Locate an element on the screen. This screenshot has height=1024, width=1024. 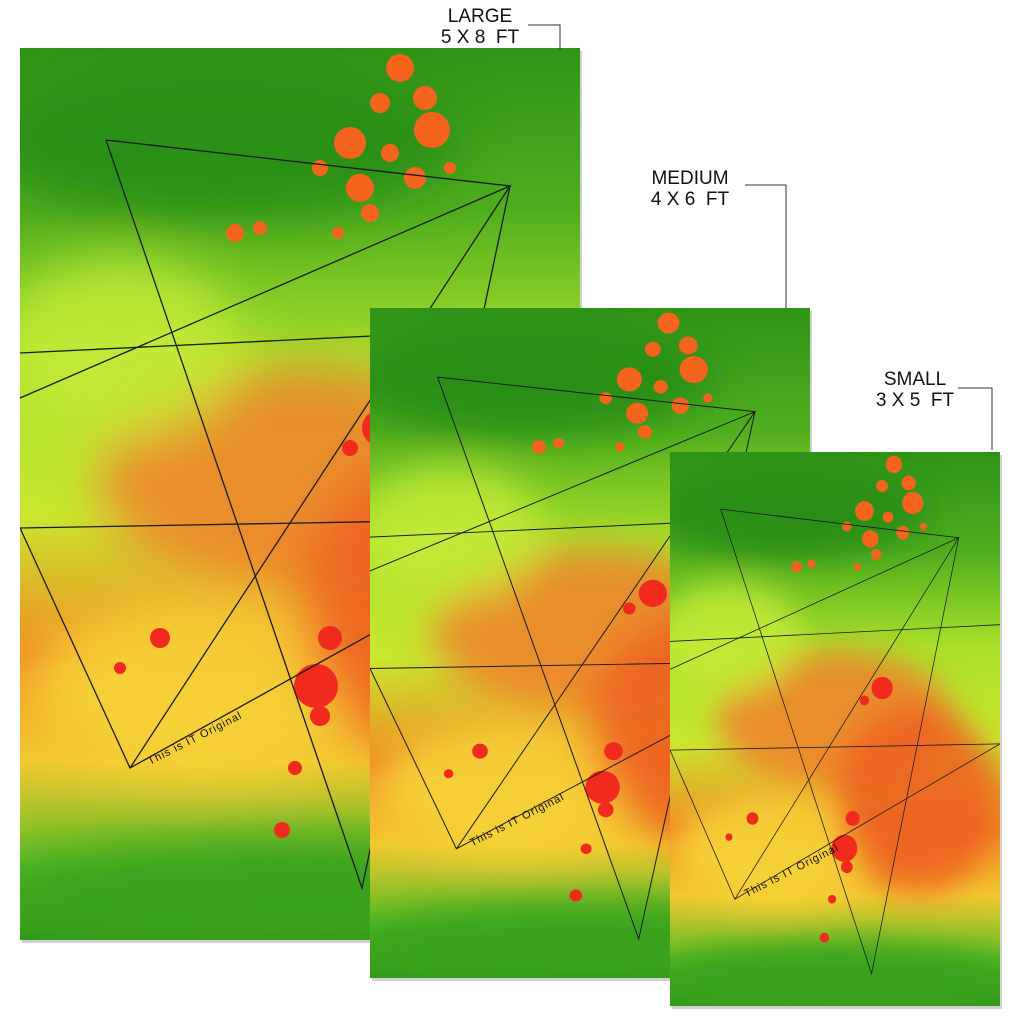
size-name: SMALL is located at coordinates (915, 379).